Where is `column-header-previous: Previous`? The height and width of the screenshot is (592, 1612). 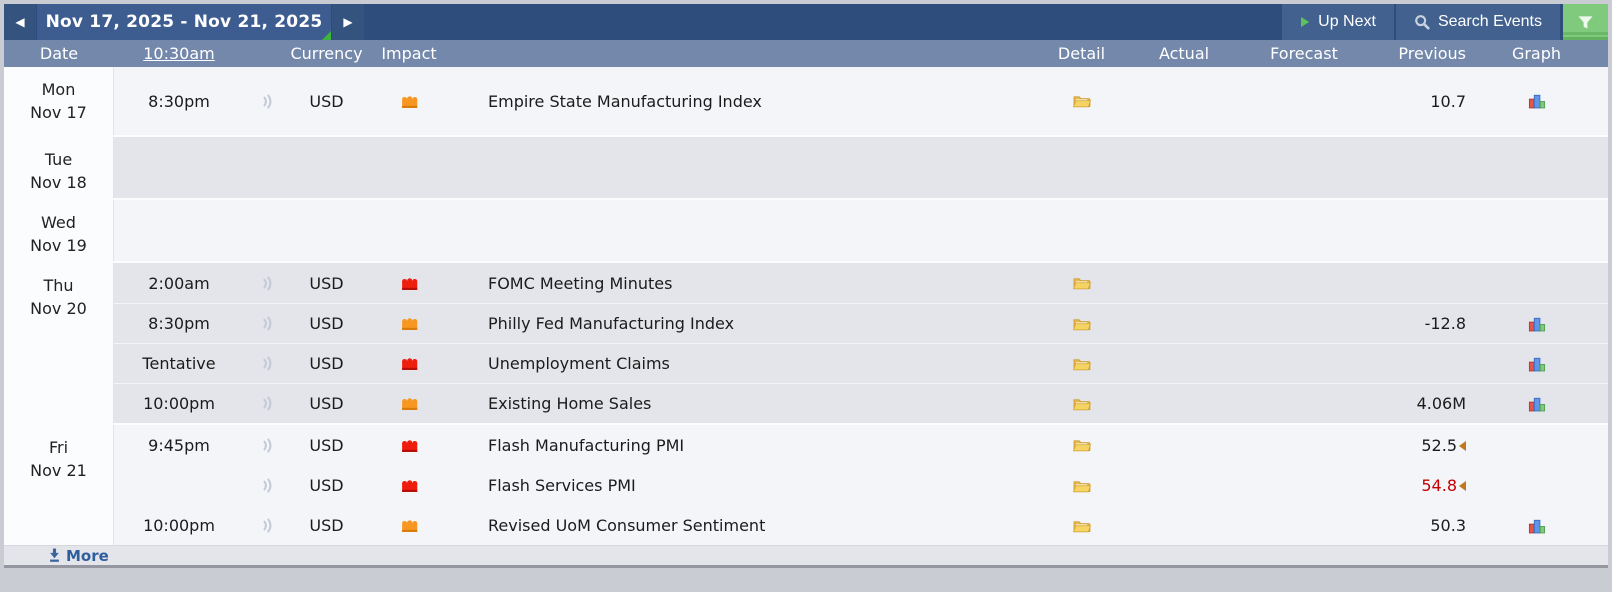 column-header-previous: Previous is located at coordinates (1432, 53).